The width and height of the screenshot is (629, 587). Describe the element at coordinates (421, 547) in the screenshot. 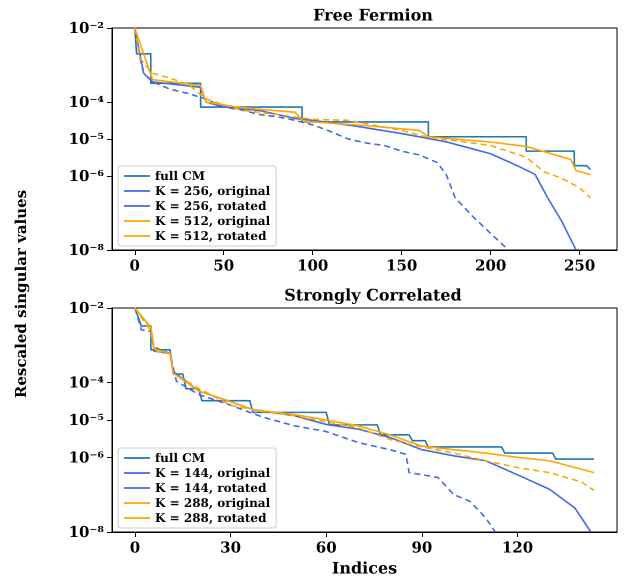

I see `x-tick-label: 90` at that location.